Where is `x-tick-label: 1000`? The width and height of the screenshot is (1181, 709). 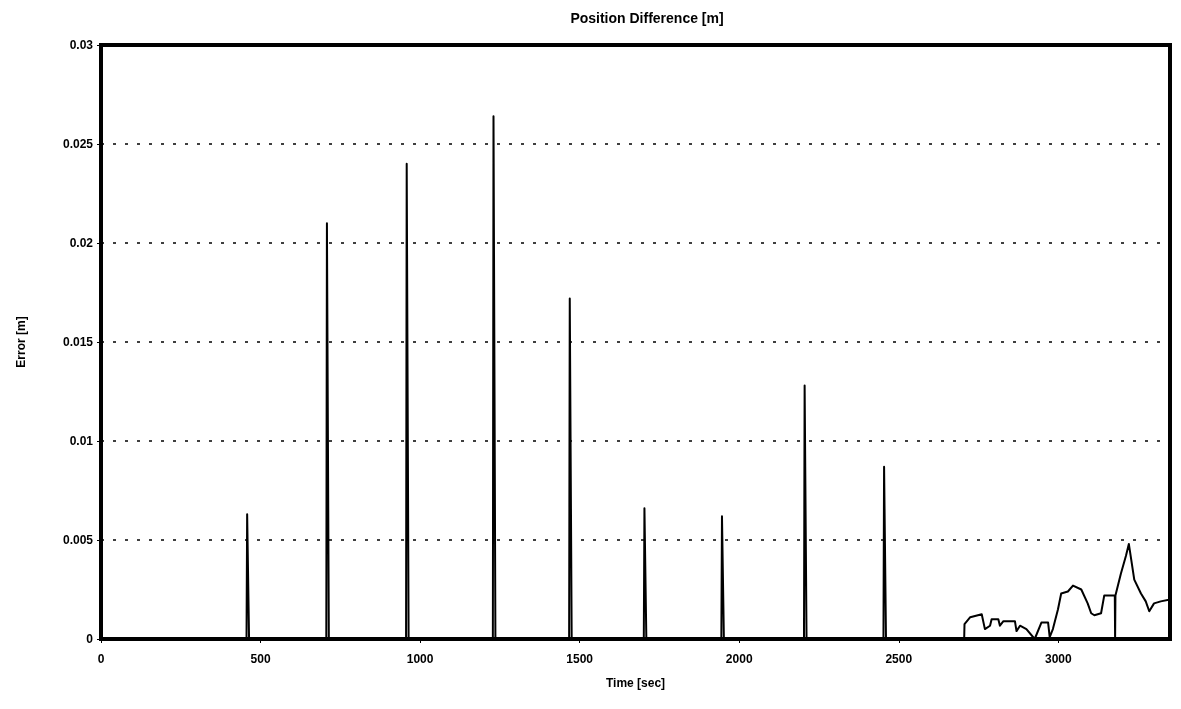
x-tick-label: 1000 is located at coordinates (420, 659).